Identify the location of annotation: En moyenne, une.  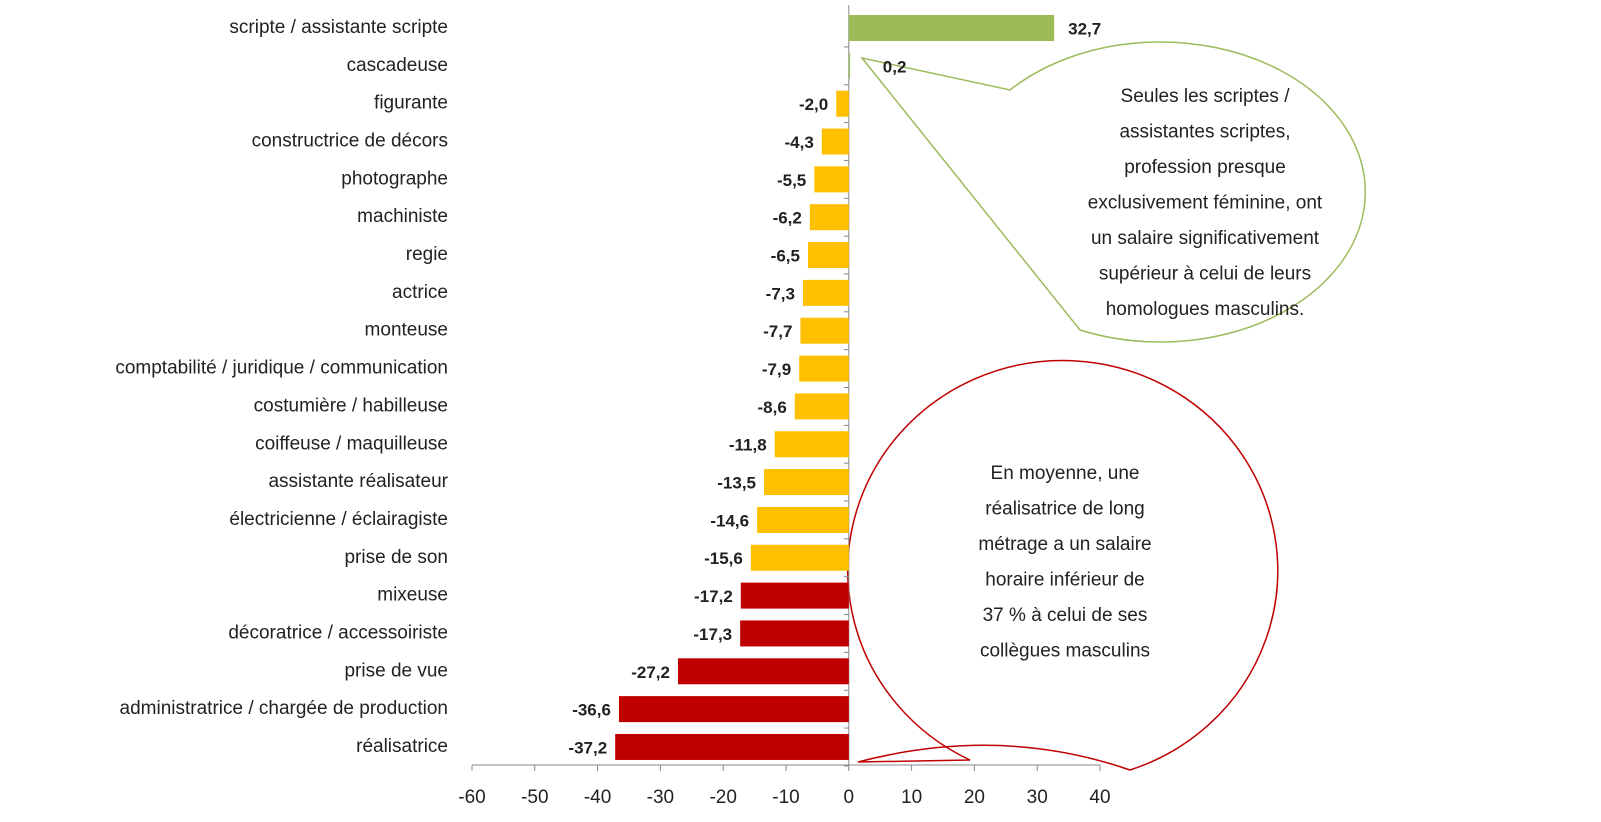
(1065, 473).